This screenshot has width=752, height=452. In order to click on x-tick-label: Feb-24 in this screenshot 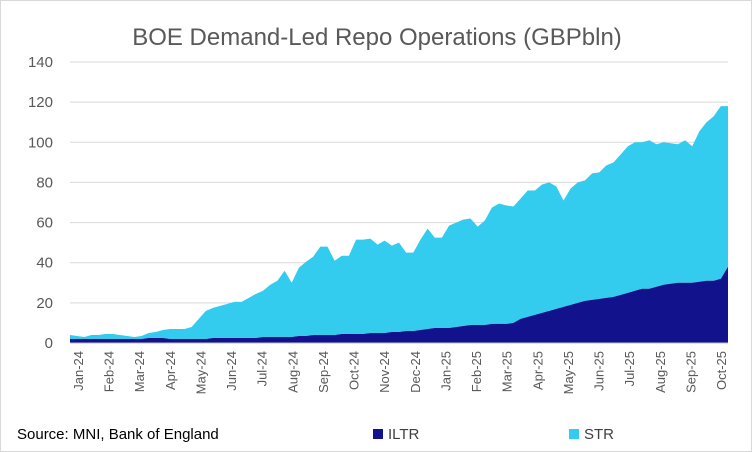, I will do `click(109, 371)`.